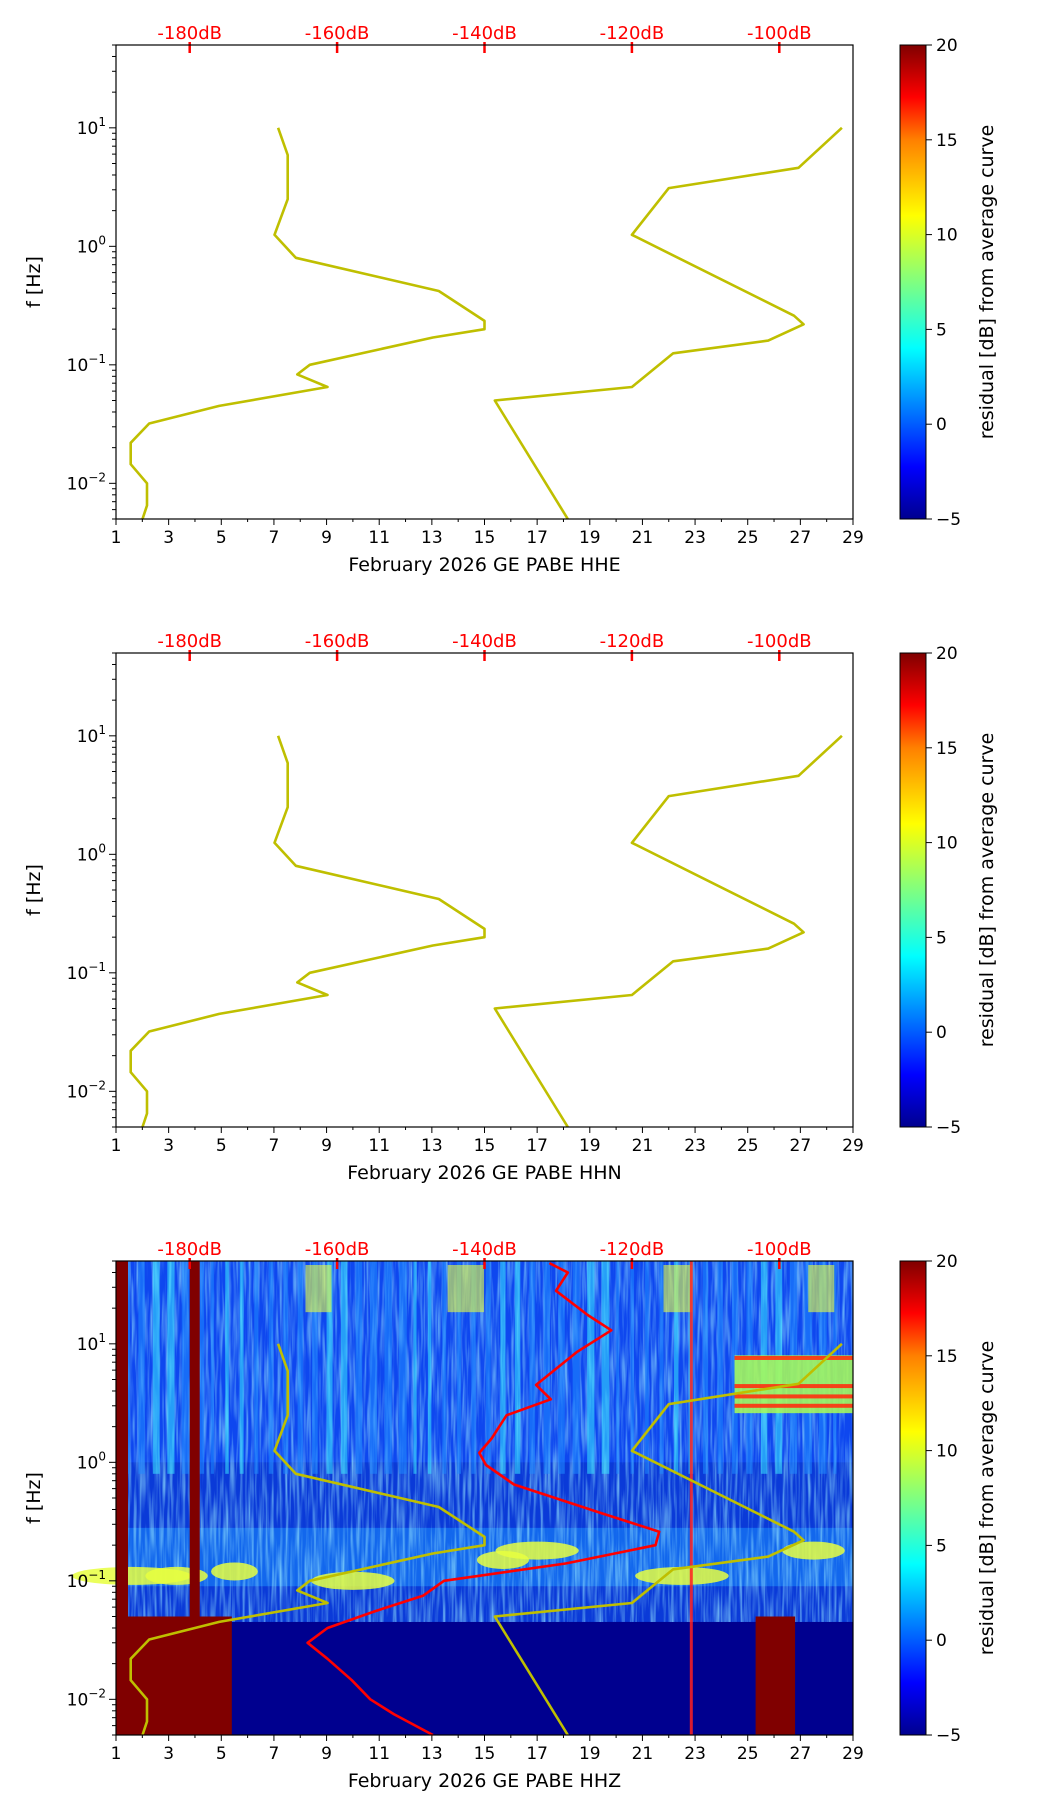 The width and height of the screenshot is (1052, 1806). I want to click on colorbar-tick-label: 0, so click(941, 1033).